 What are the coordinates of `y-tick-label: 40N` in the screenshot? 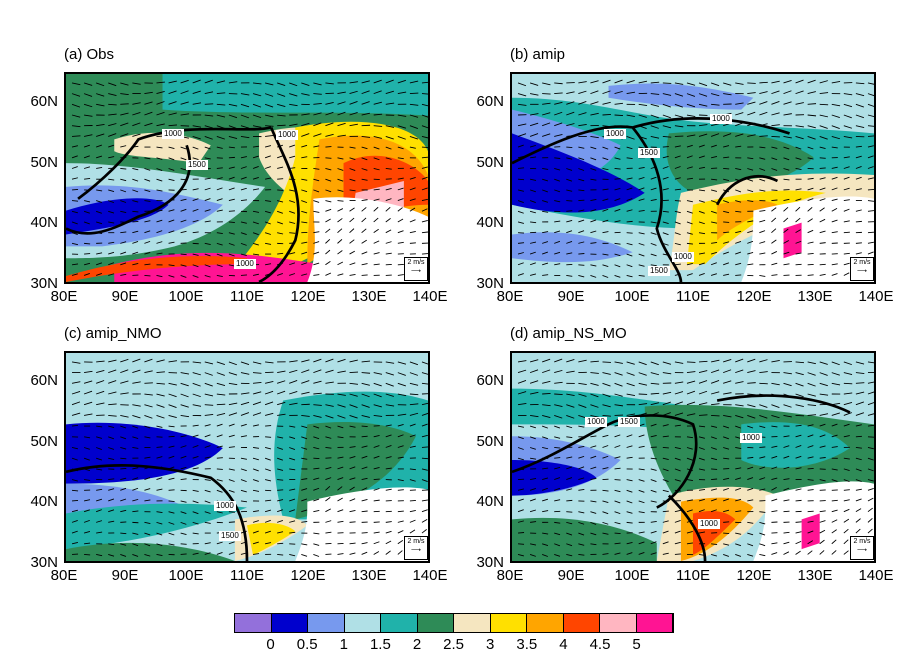 It's located at (490, 502).